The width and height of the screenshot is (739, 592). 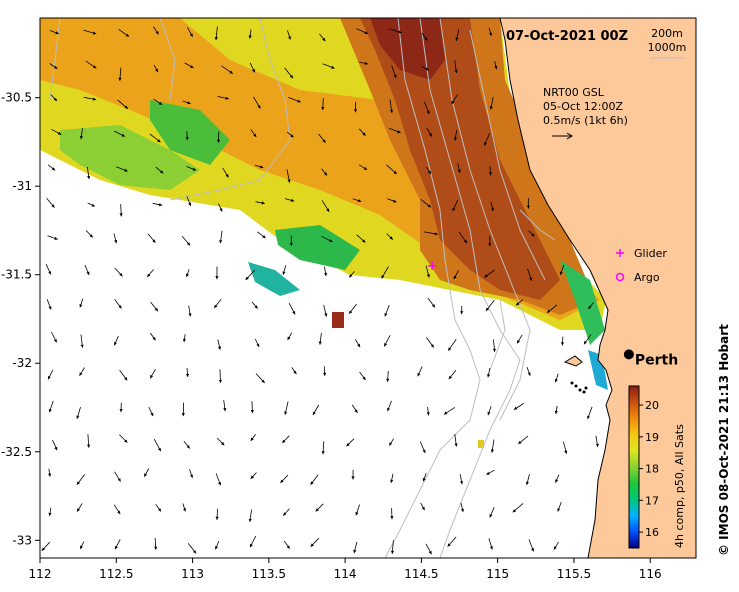 I want to click on colorbar-tick-label: 18, so click(x=652, y=469).